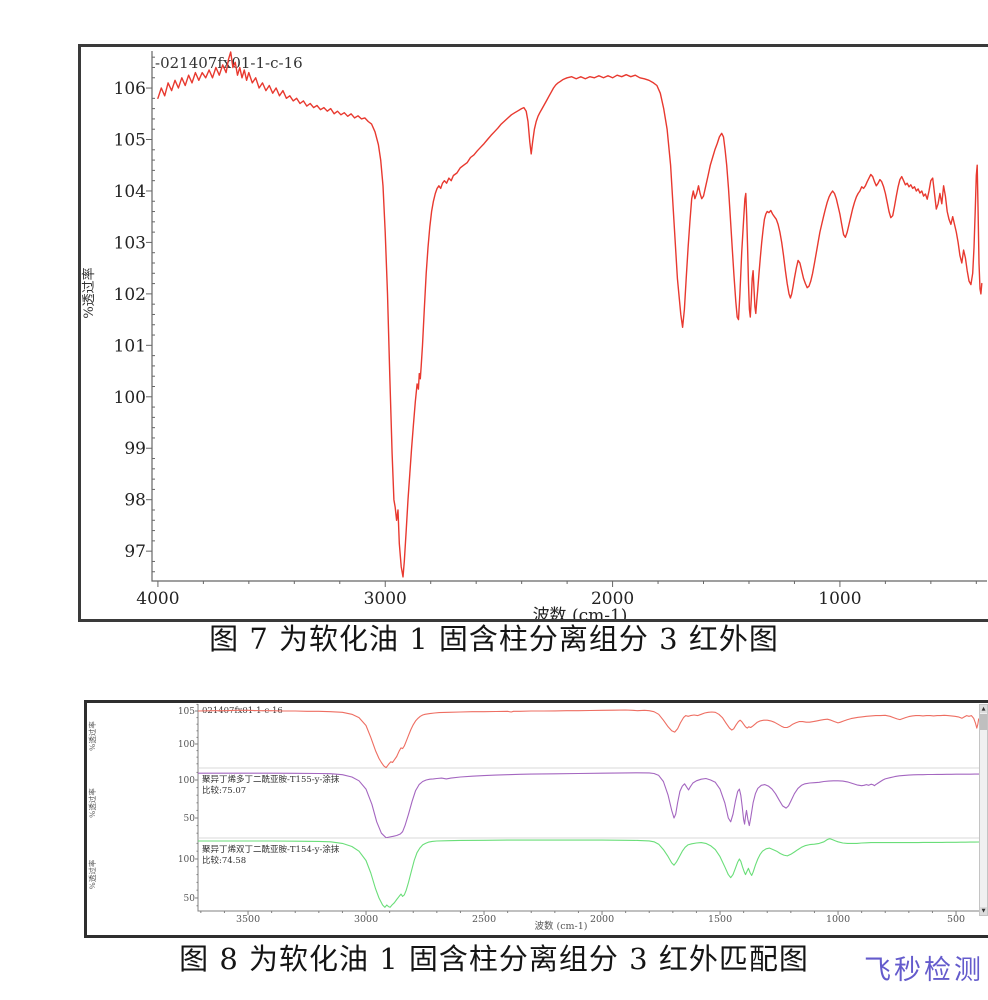 This screenshot has width=988, height=1000. What do you see at coordinates (983, 911) in the screenshot?
I see `scroll-down-icon: ▼` at bounding box center [983, 911].